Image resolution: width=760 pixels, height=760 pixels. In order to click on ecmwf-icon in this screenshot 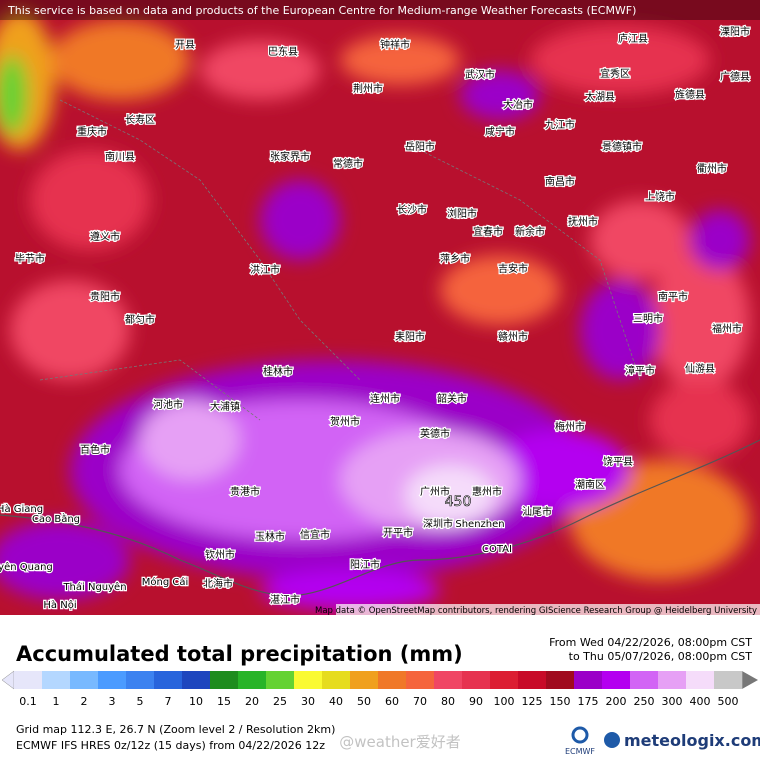, I will do `click(580, 735)`.